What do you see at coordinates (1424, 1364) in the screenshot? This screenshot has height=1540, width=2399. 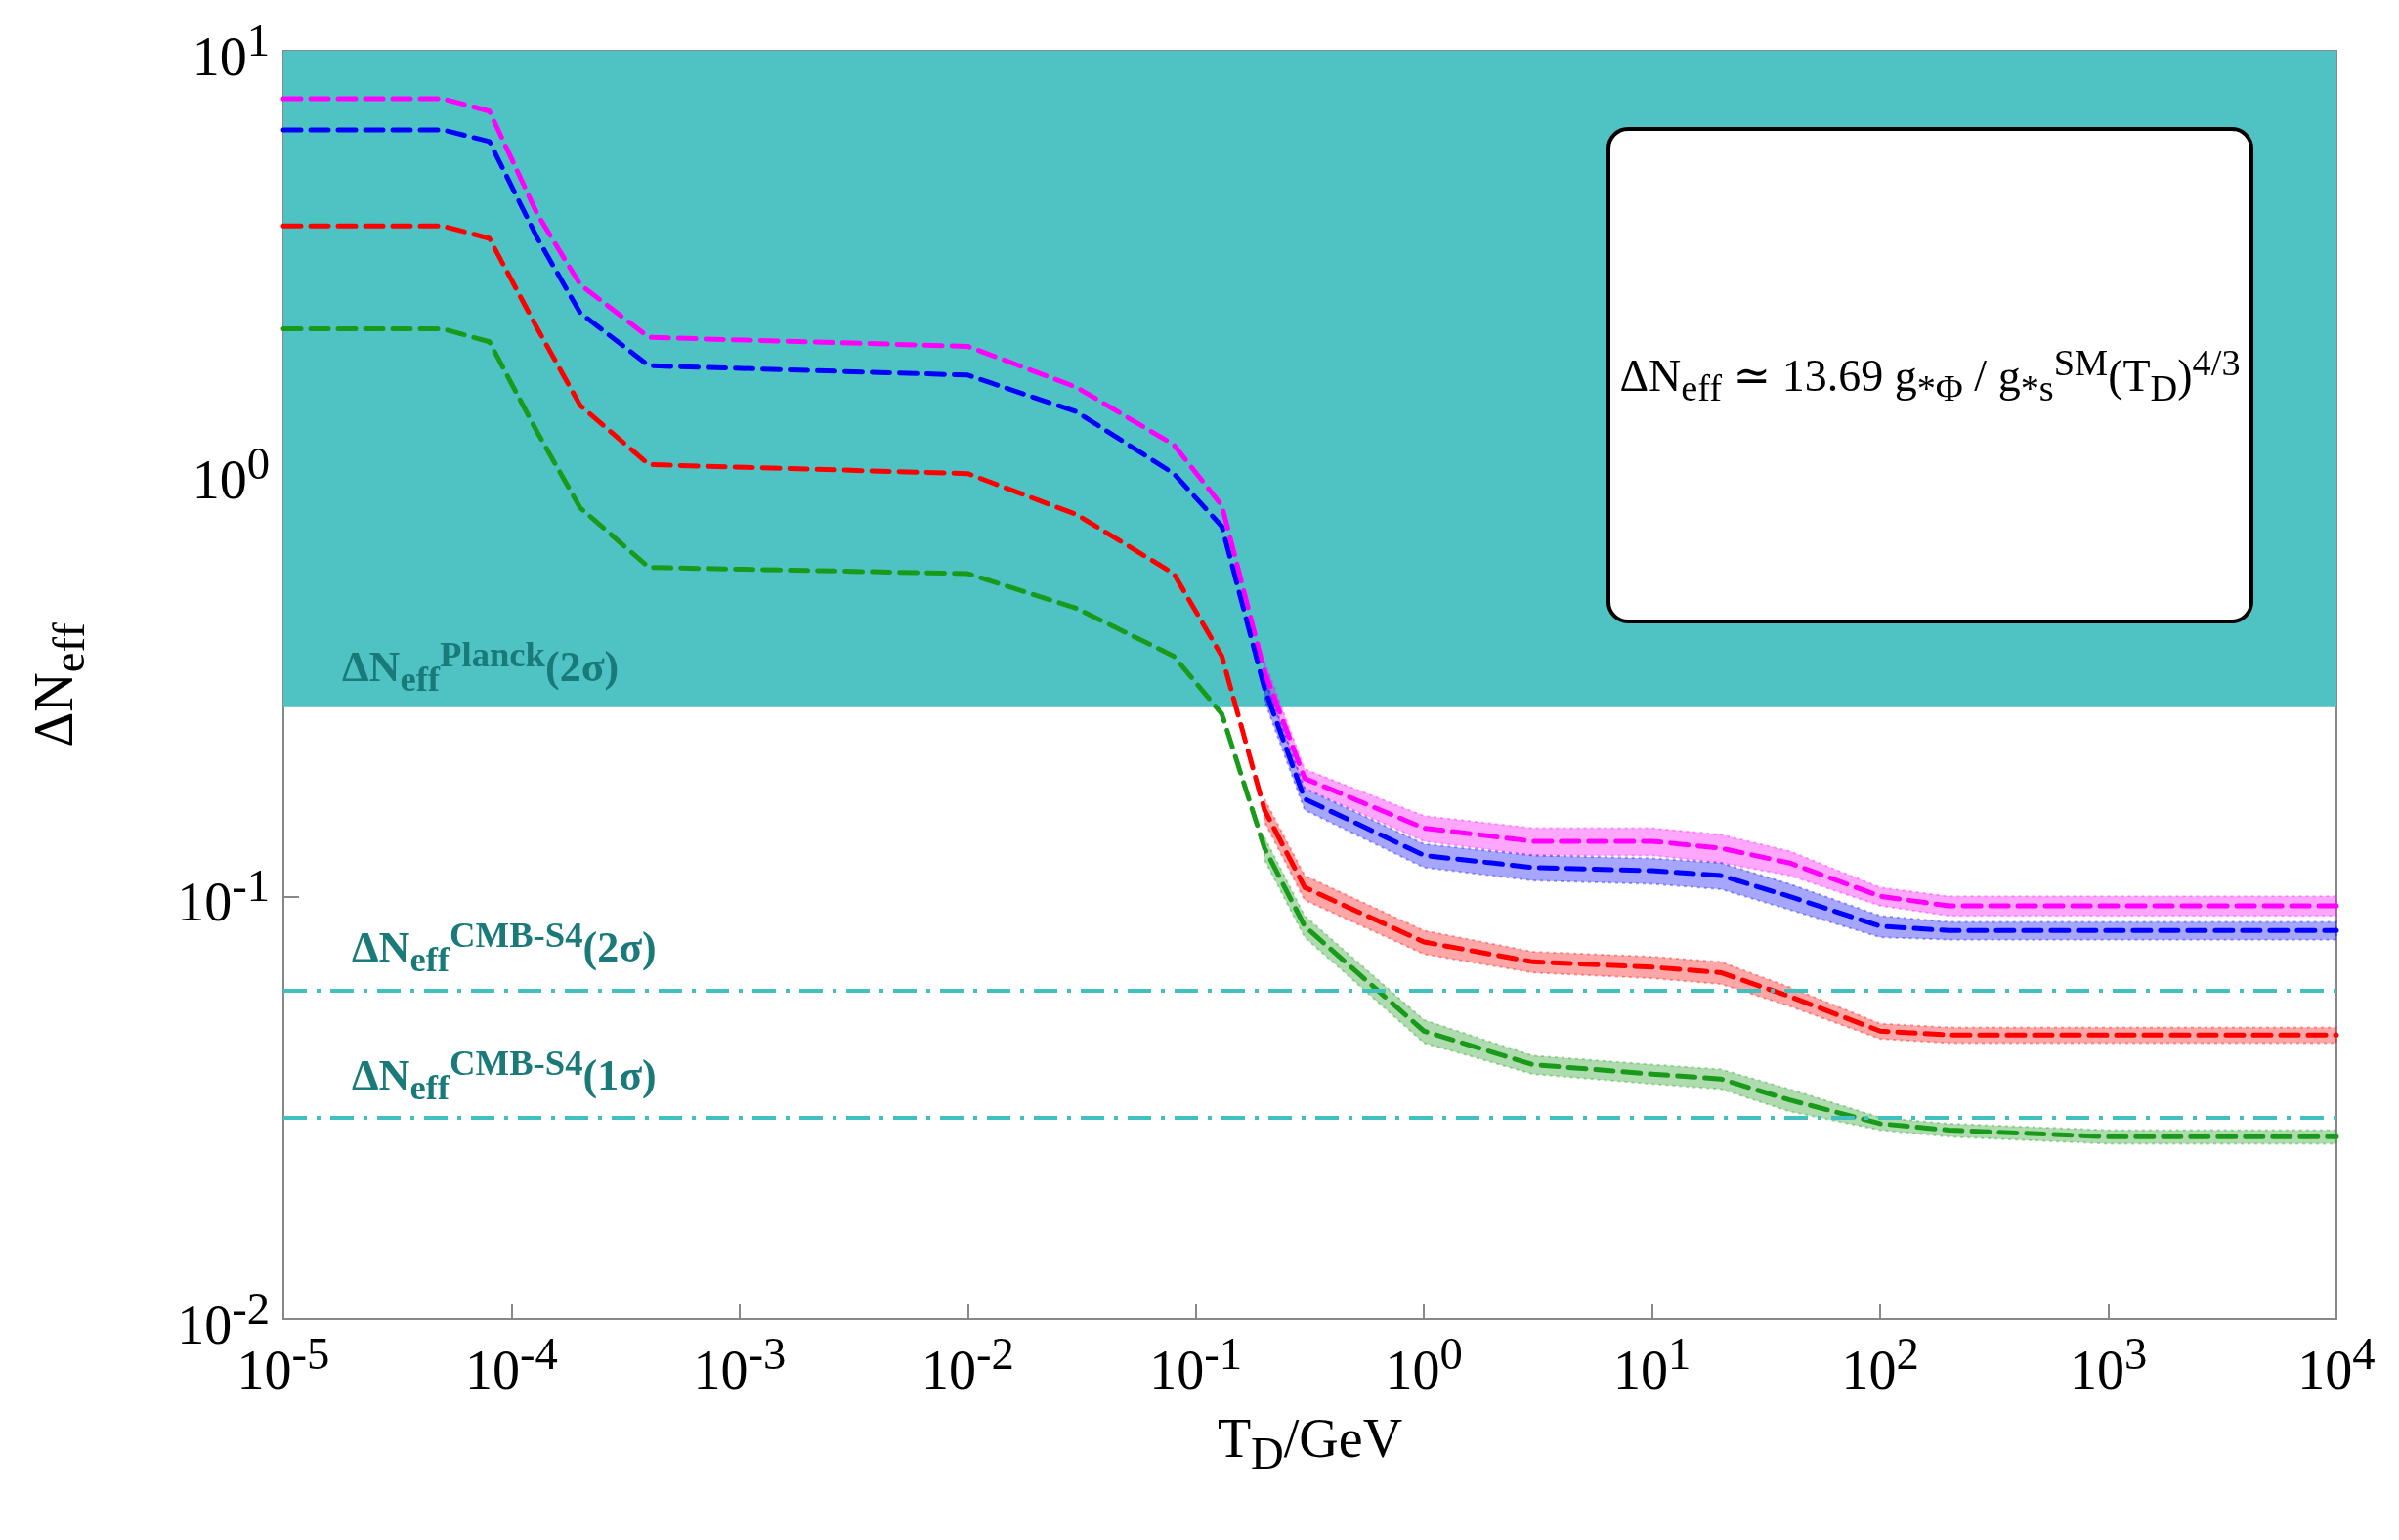 I see `x-tick-label: 10$^{0}$` at bounding box center [1424, 1364].